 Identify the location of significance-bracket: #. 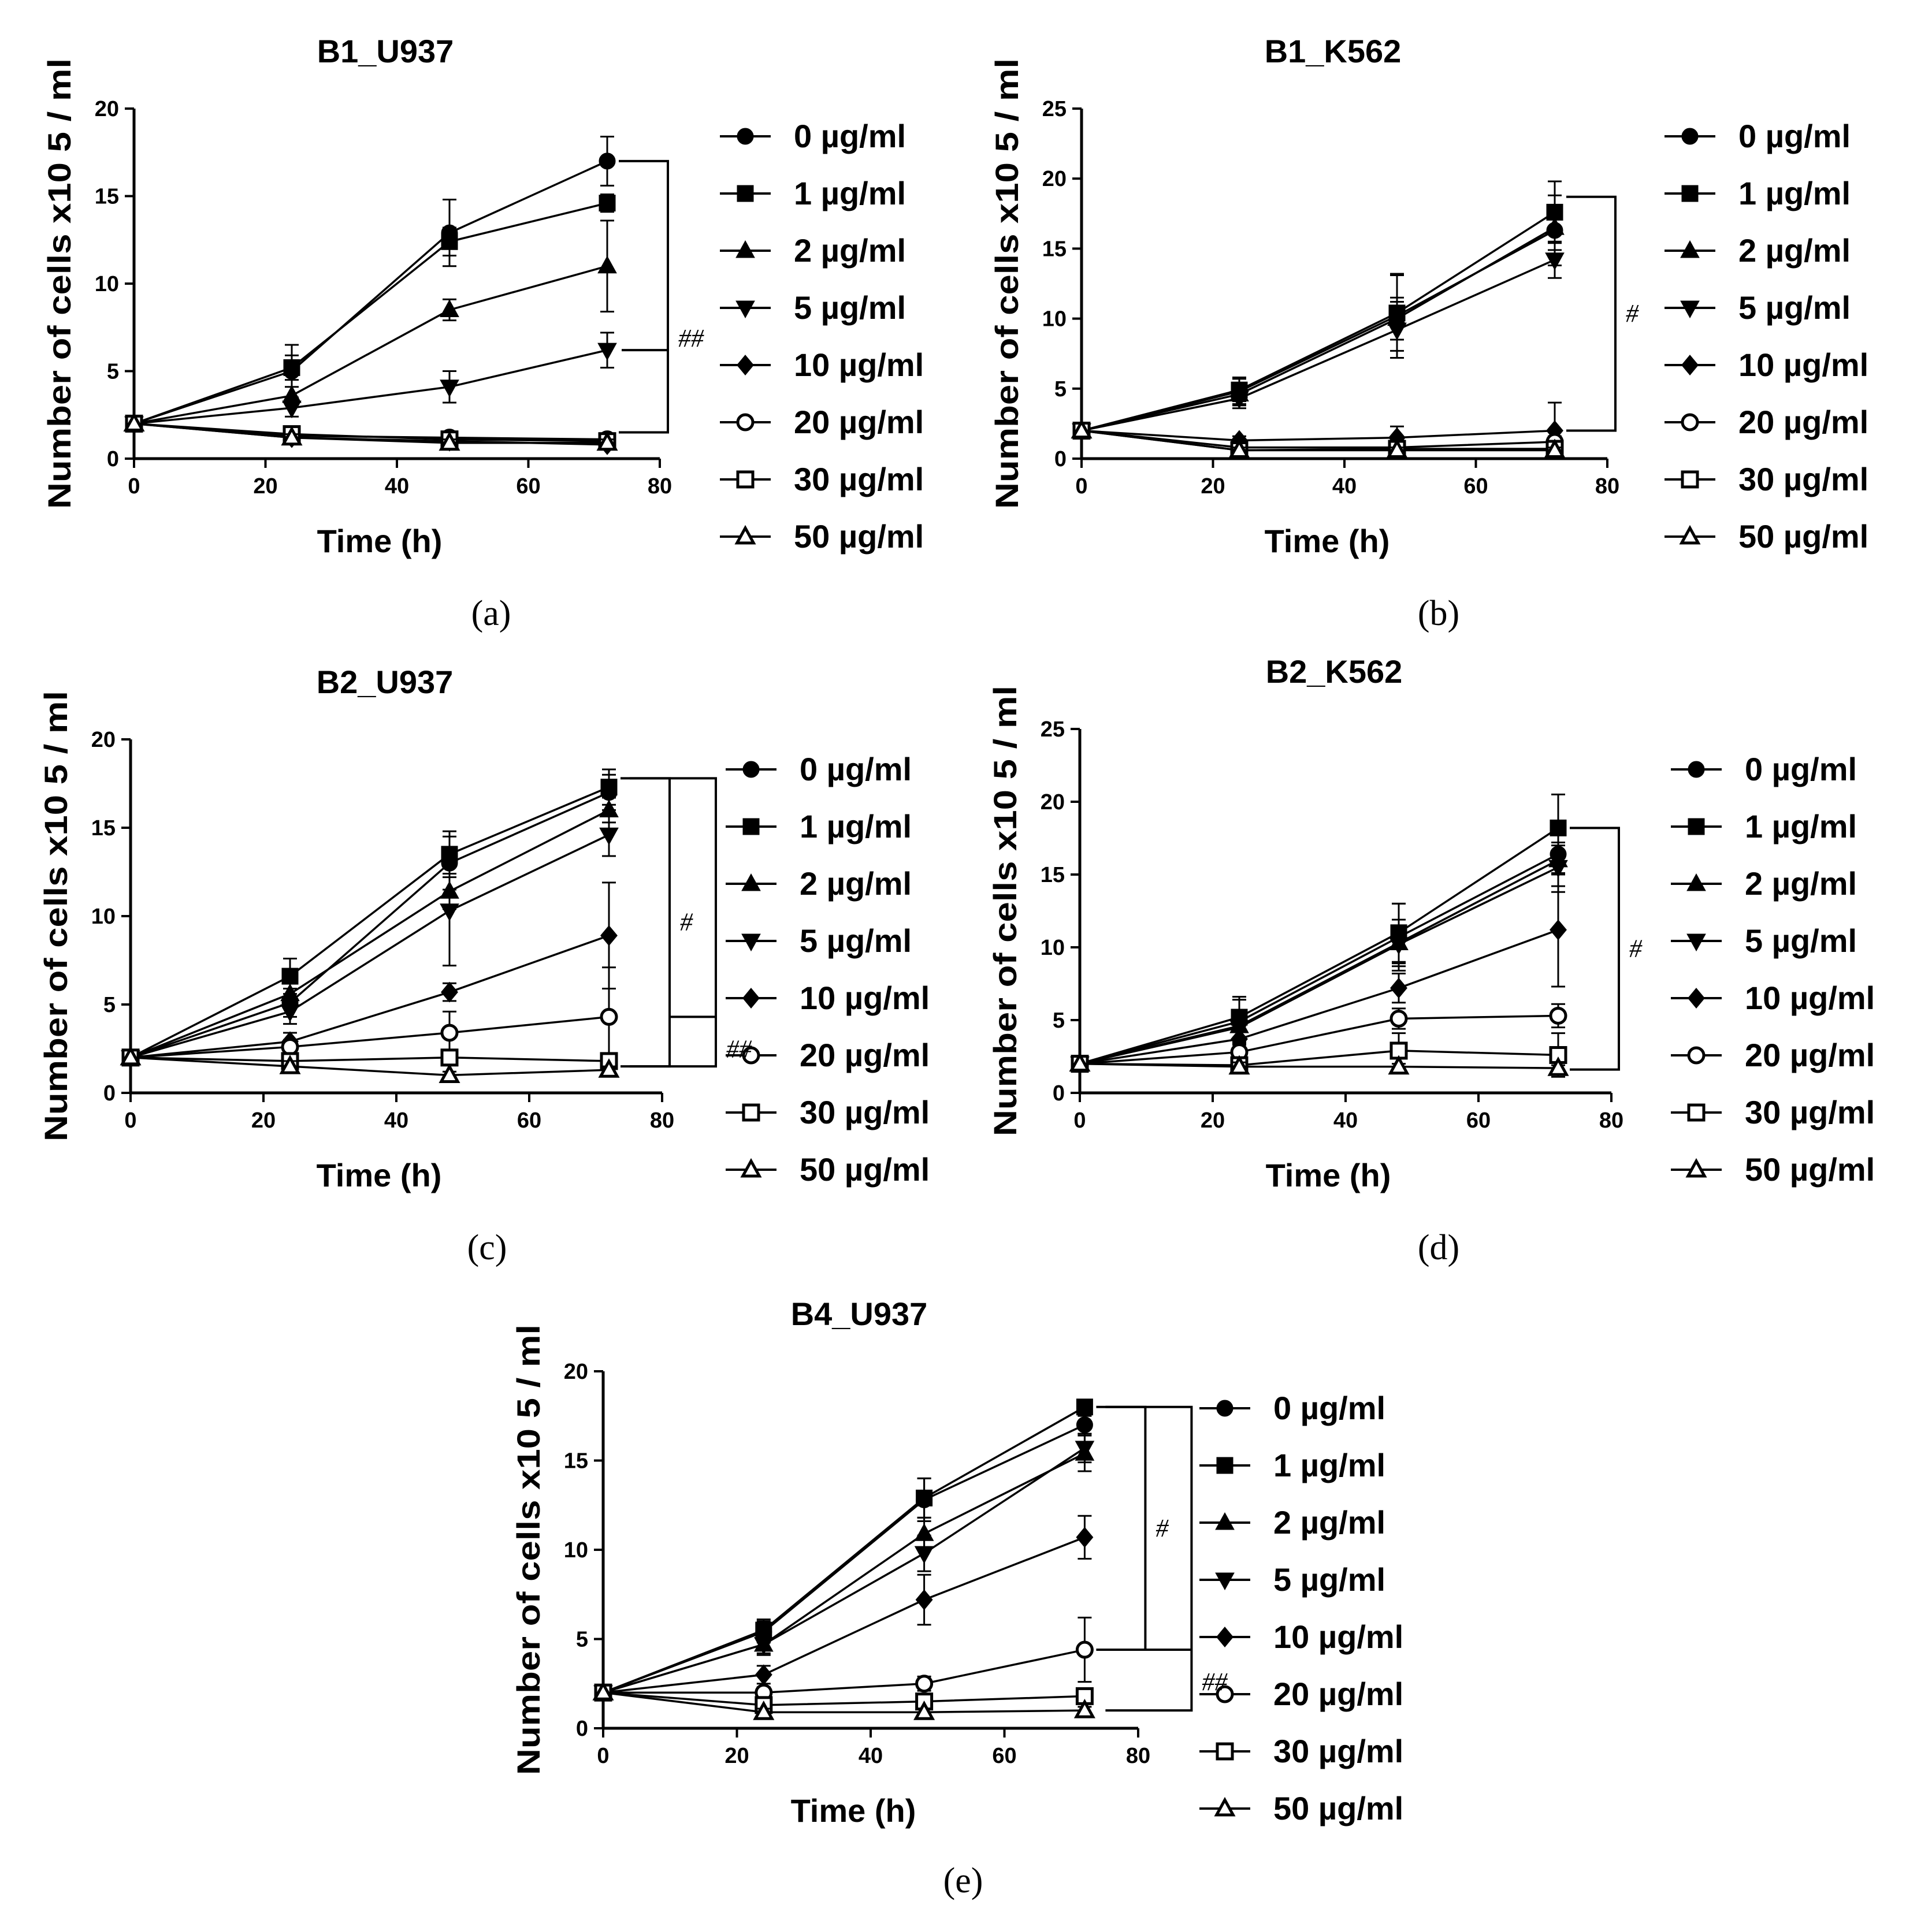
(1606, 949).